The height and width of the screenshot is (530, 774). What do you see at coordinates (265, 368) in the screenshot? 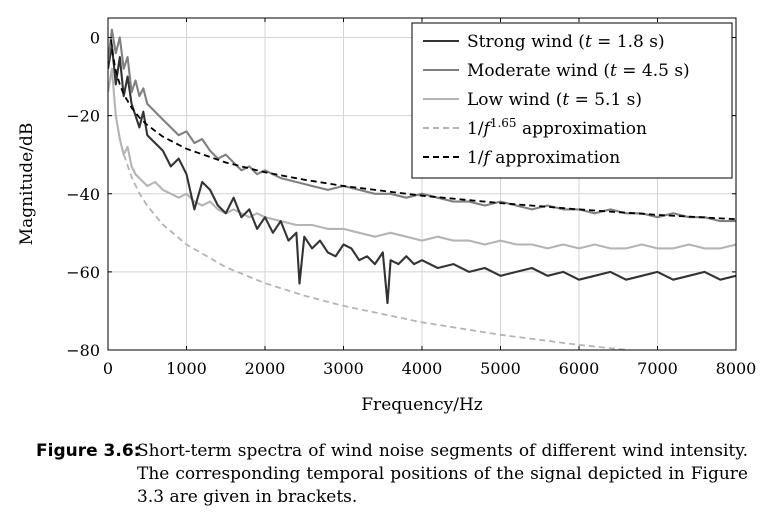
I see `x-tick-label: 2000` at bounding box center [265, 368].